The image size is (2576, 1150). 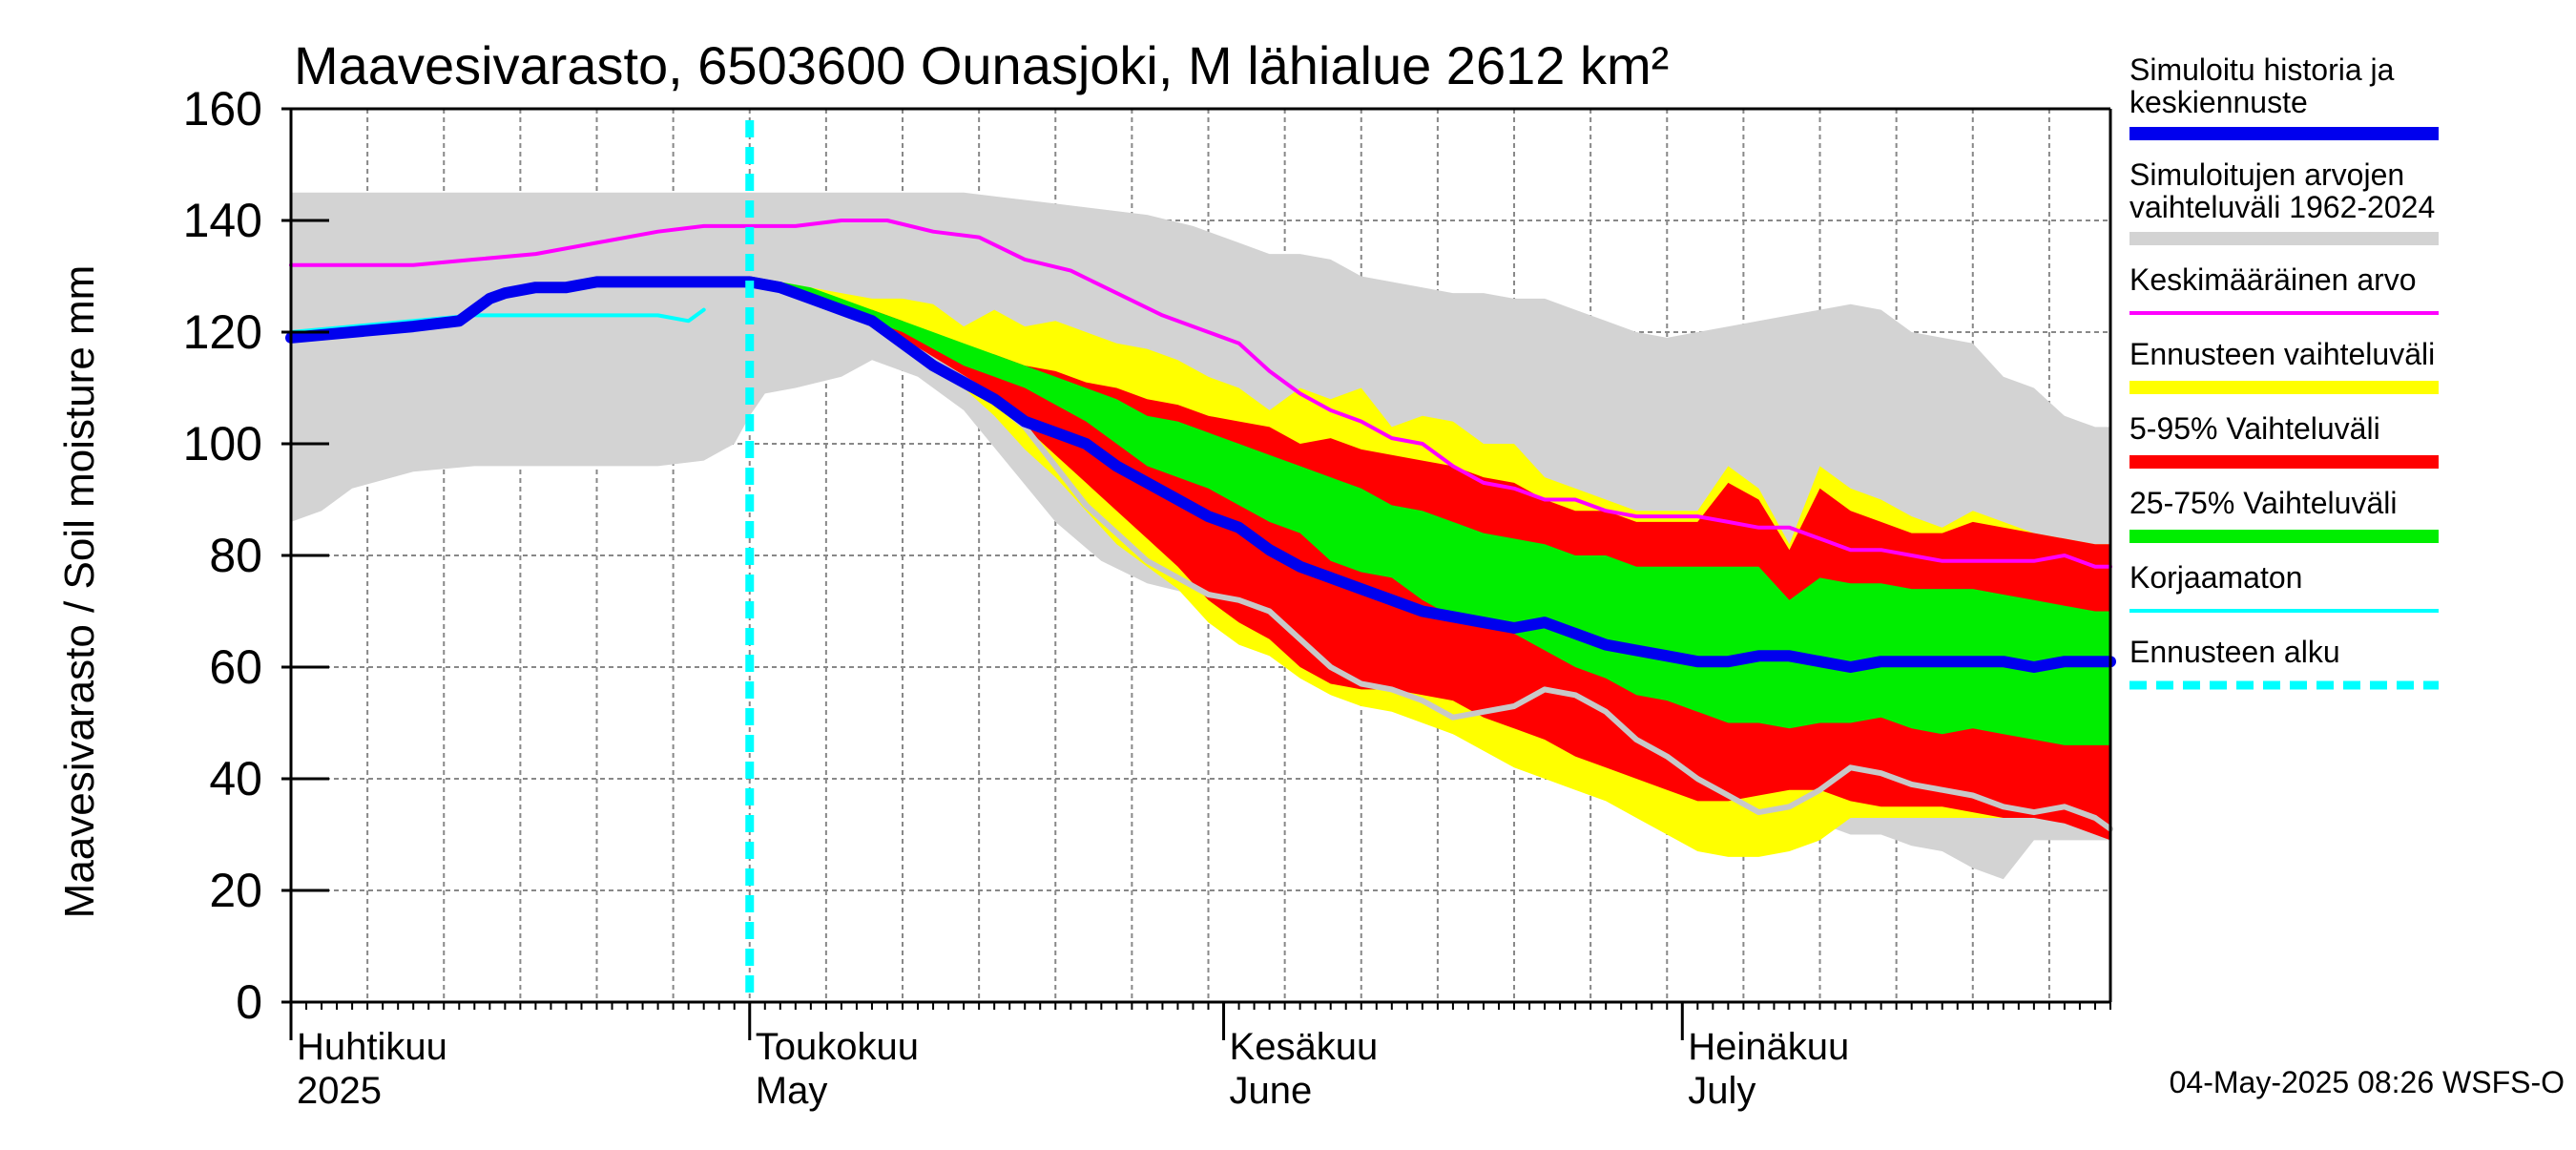 I want to click on legend-label: Ennusteen alku, so click(x=2234, y=652).